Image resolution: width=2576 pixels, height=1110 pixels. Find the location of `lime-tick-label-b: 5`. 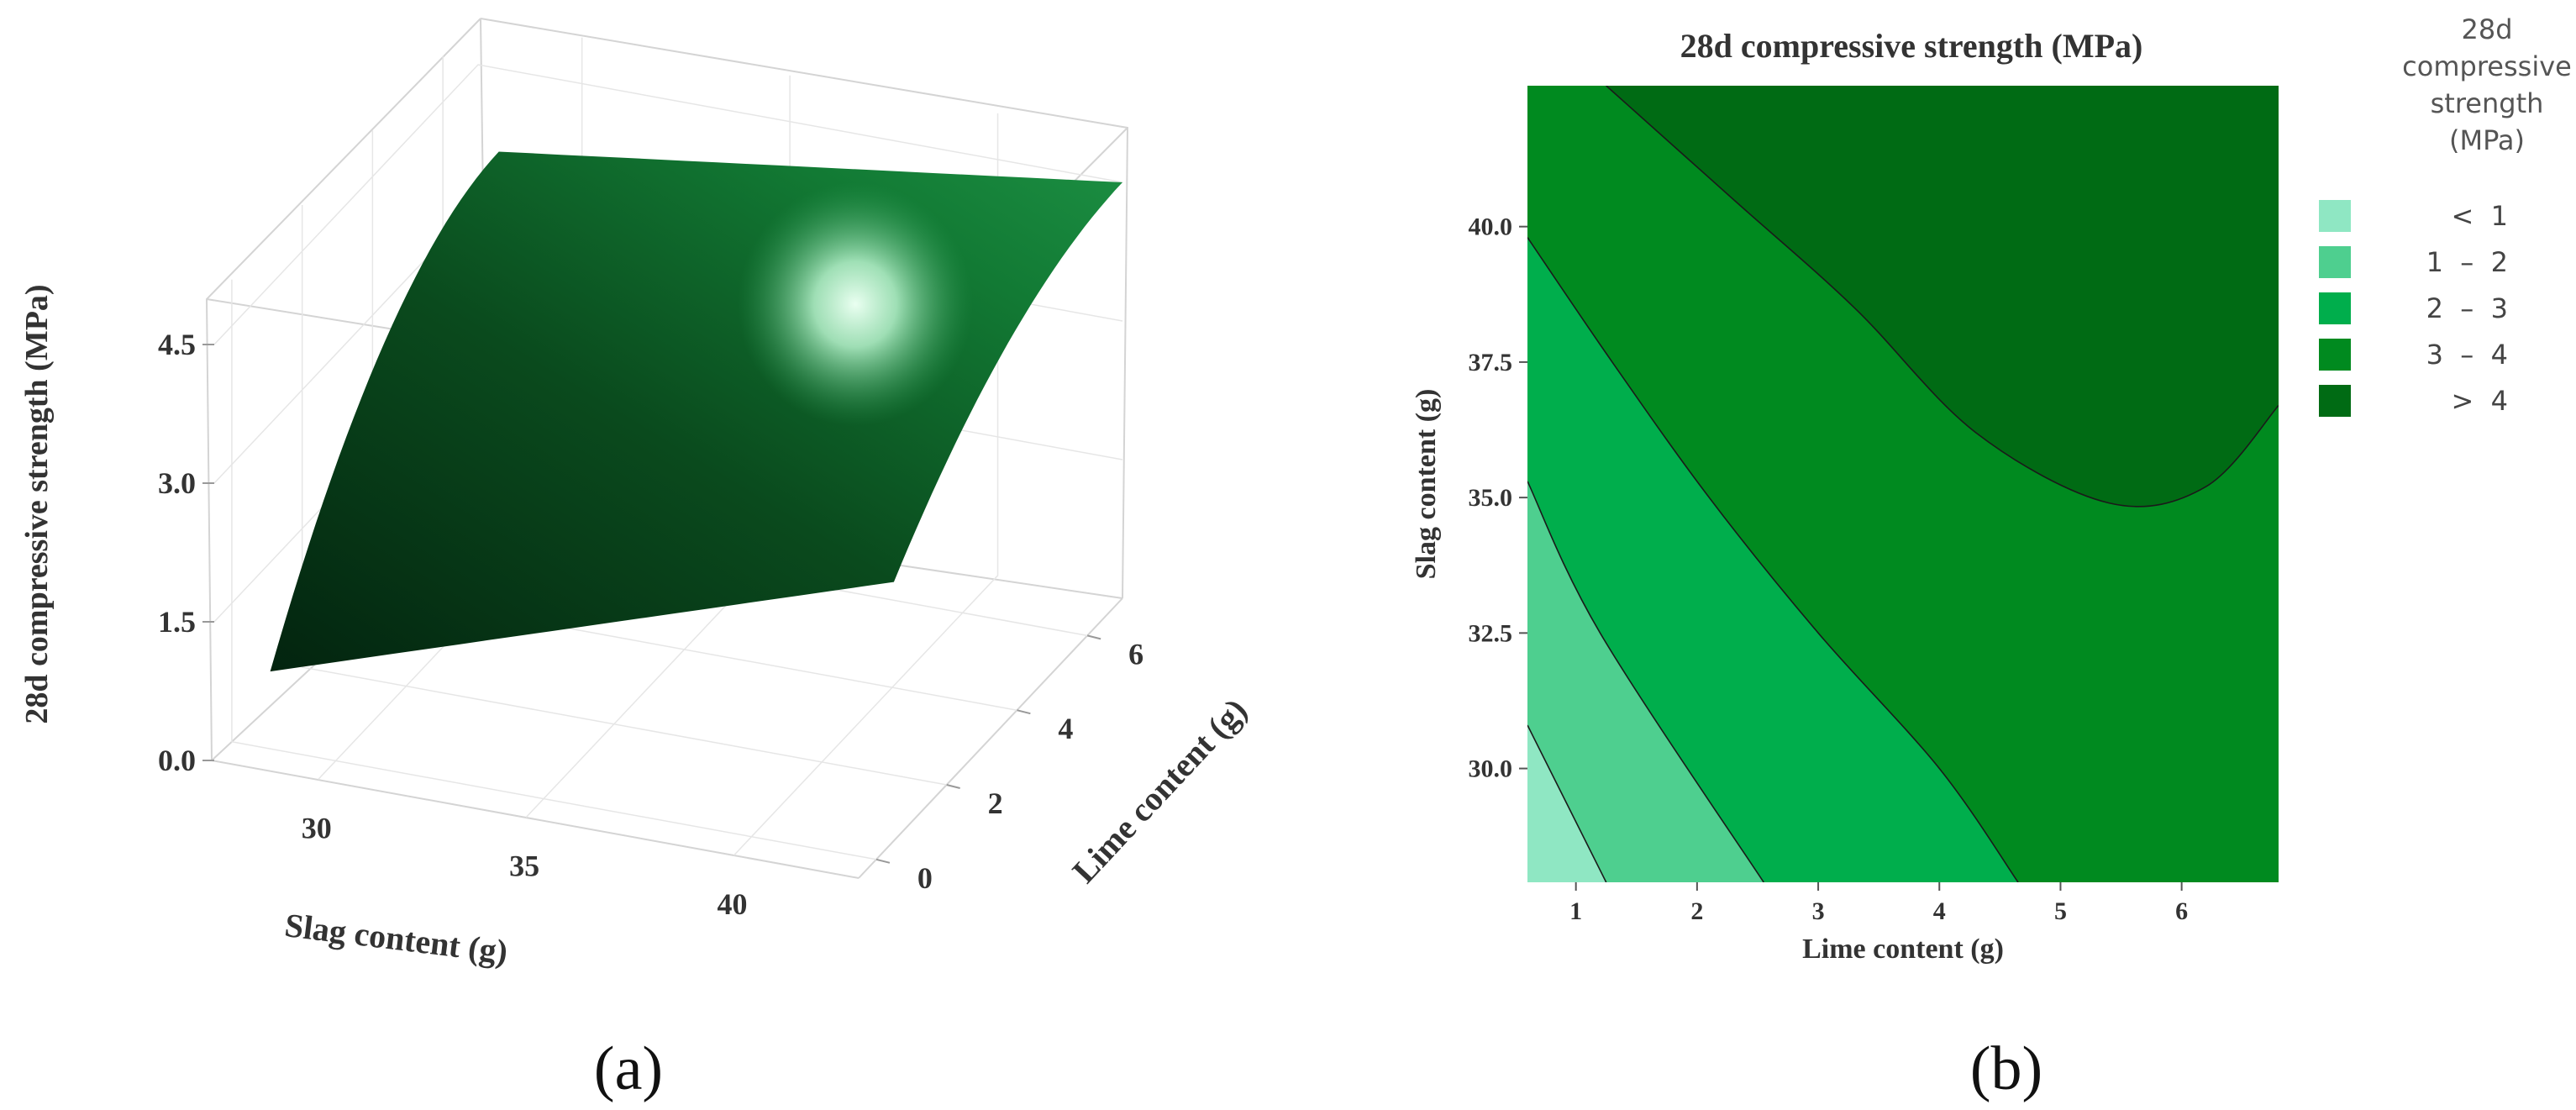

lime-tick-label-b: 5 is located at coordinates (2060, 911).